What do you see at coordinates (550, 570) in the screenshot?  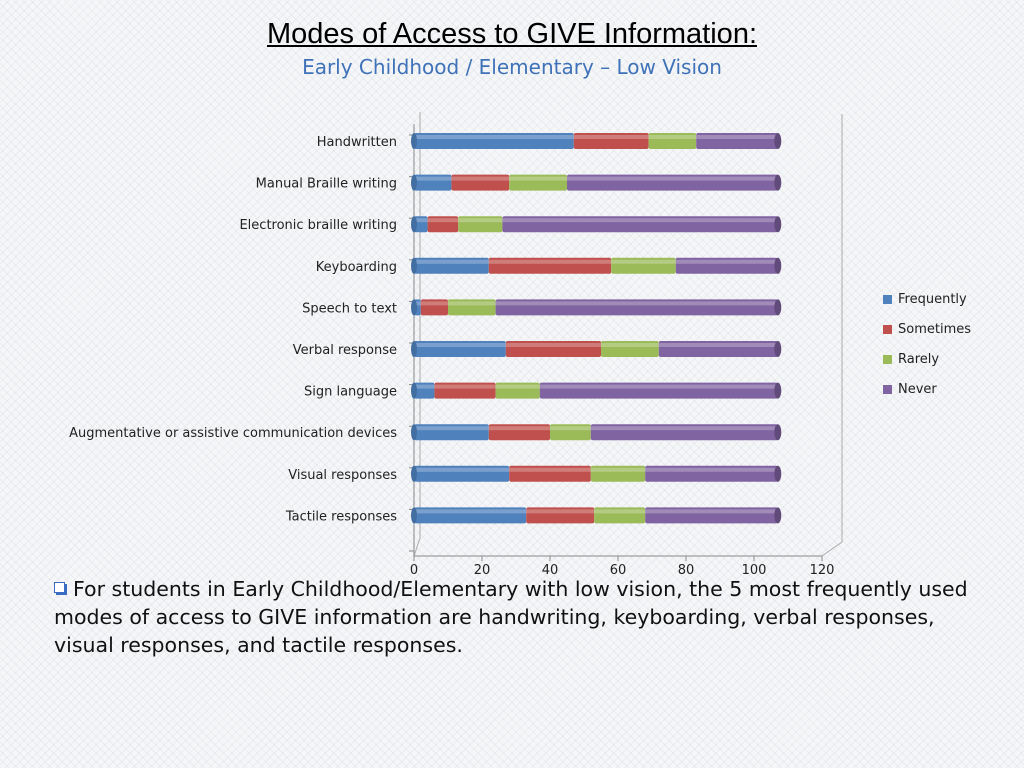 I see `x-tick-label: 40` at bounding box center [550, 570].